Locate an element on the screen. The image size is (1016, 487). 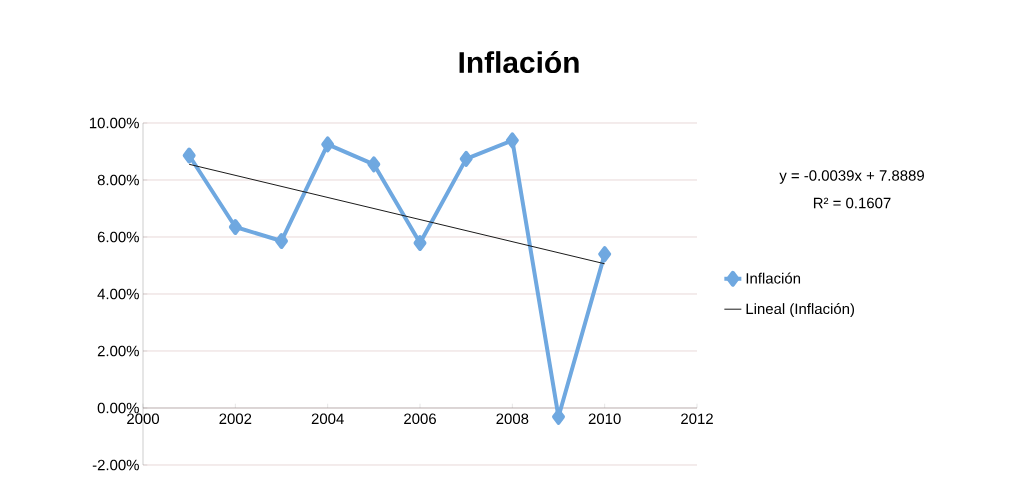
legend-label: Lineal (Inflación) is located at coordinates (800, 310).